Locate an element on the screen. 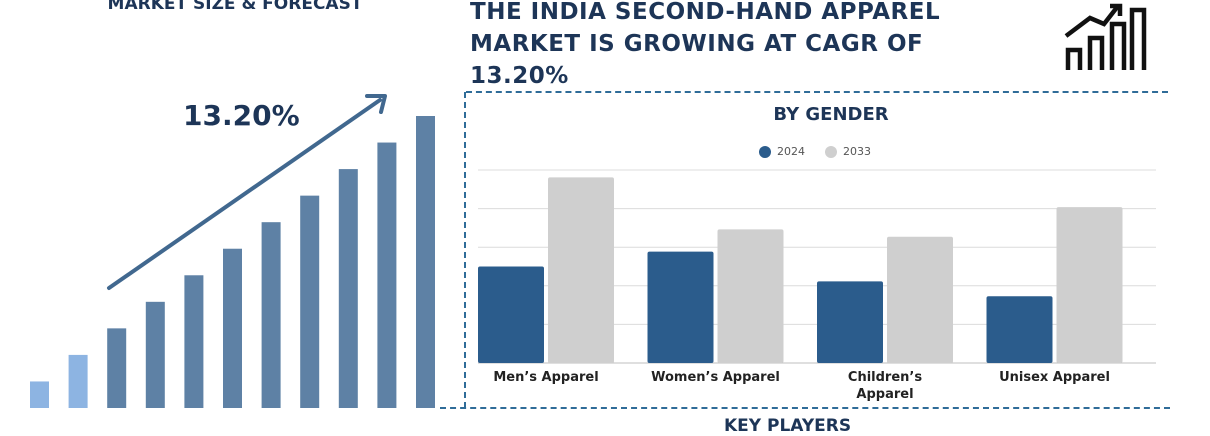 The image size is (1210, 436). growth-arrow-head is located at coordinates (376, 104).